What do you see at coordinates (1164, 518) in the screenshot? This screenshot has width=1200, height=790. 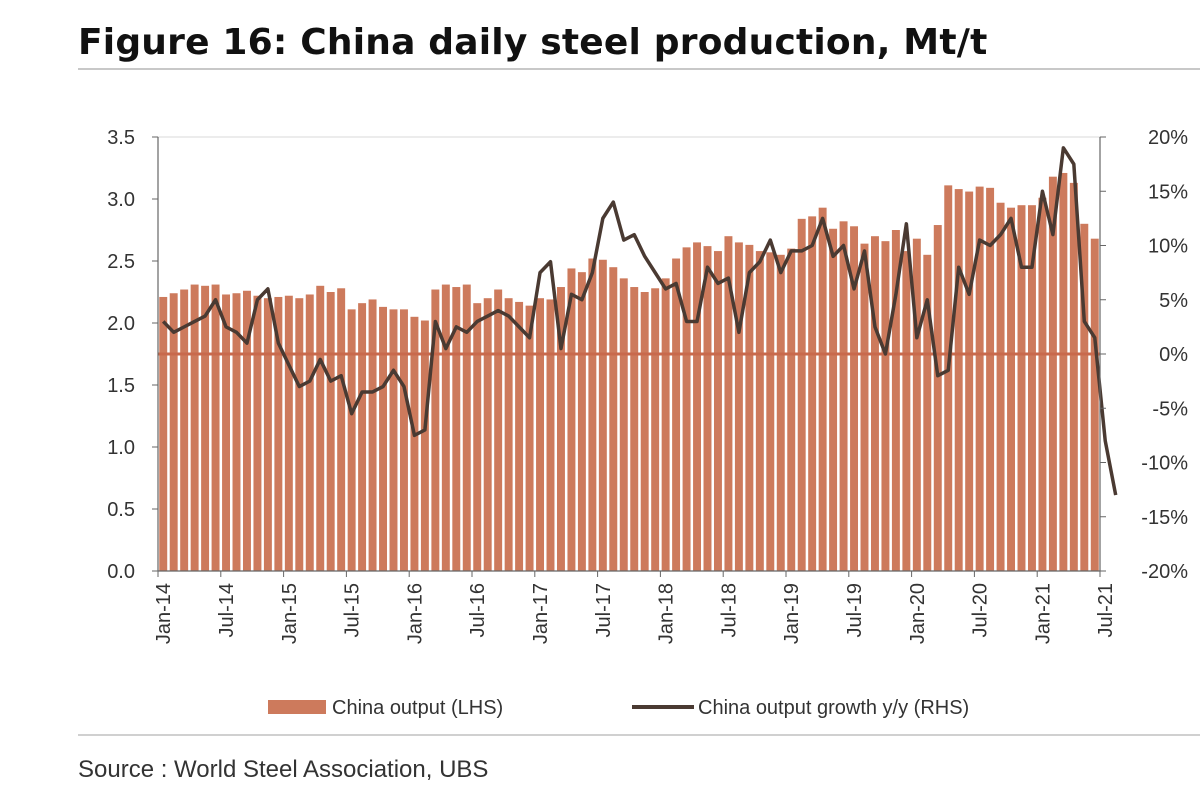 I see `right-tick-label: -15%` at bounding box center [1164, 518].